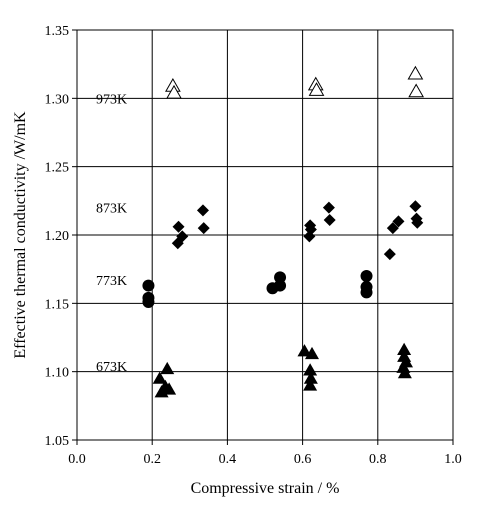  What do you see at coordinates (111, 281) in the screenshot?
I see `series-label-773k: 773K` at bounding box center [111, 281].